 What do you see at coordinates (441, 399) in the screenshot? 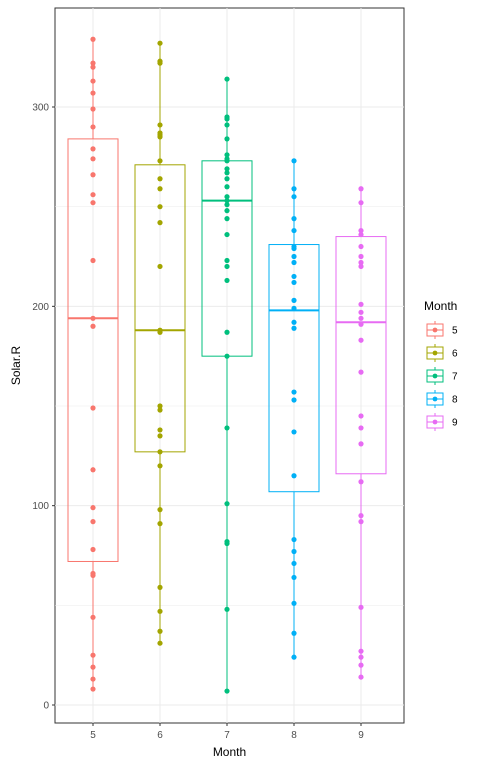
I see `legend-item-8: 8` at bounding box center [441, 399].